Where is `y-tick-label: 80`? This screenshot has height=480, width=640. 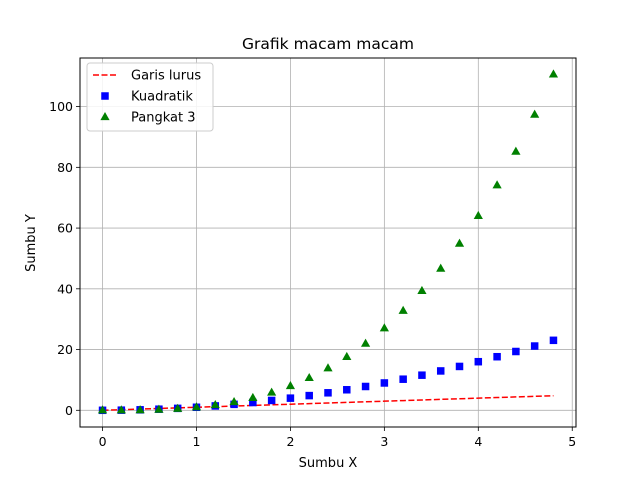
y-tick-label: 80 is located at coordinates (65, 167).